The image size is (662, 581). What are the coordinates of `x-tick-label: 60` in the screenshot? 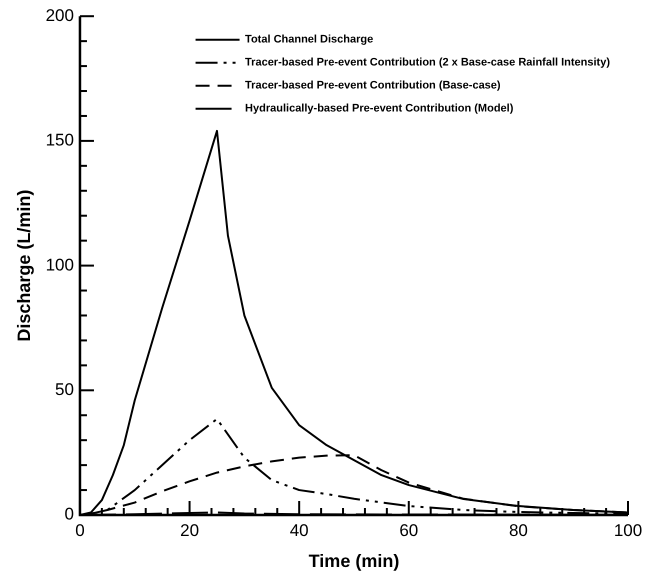 It's located at (408, 530).